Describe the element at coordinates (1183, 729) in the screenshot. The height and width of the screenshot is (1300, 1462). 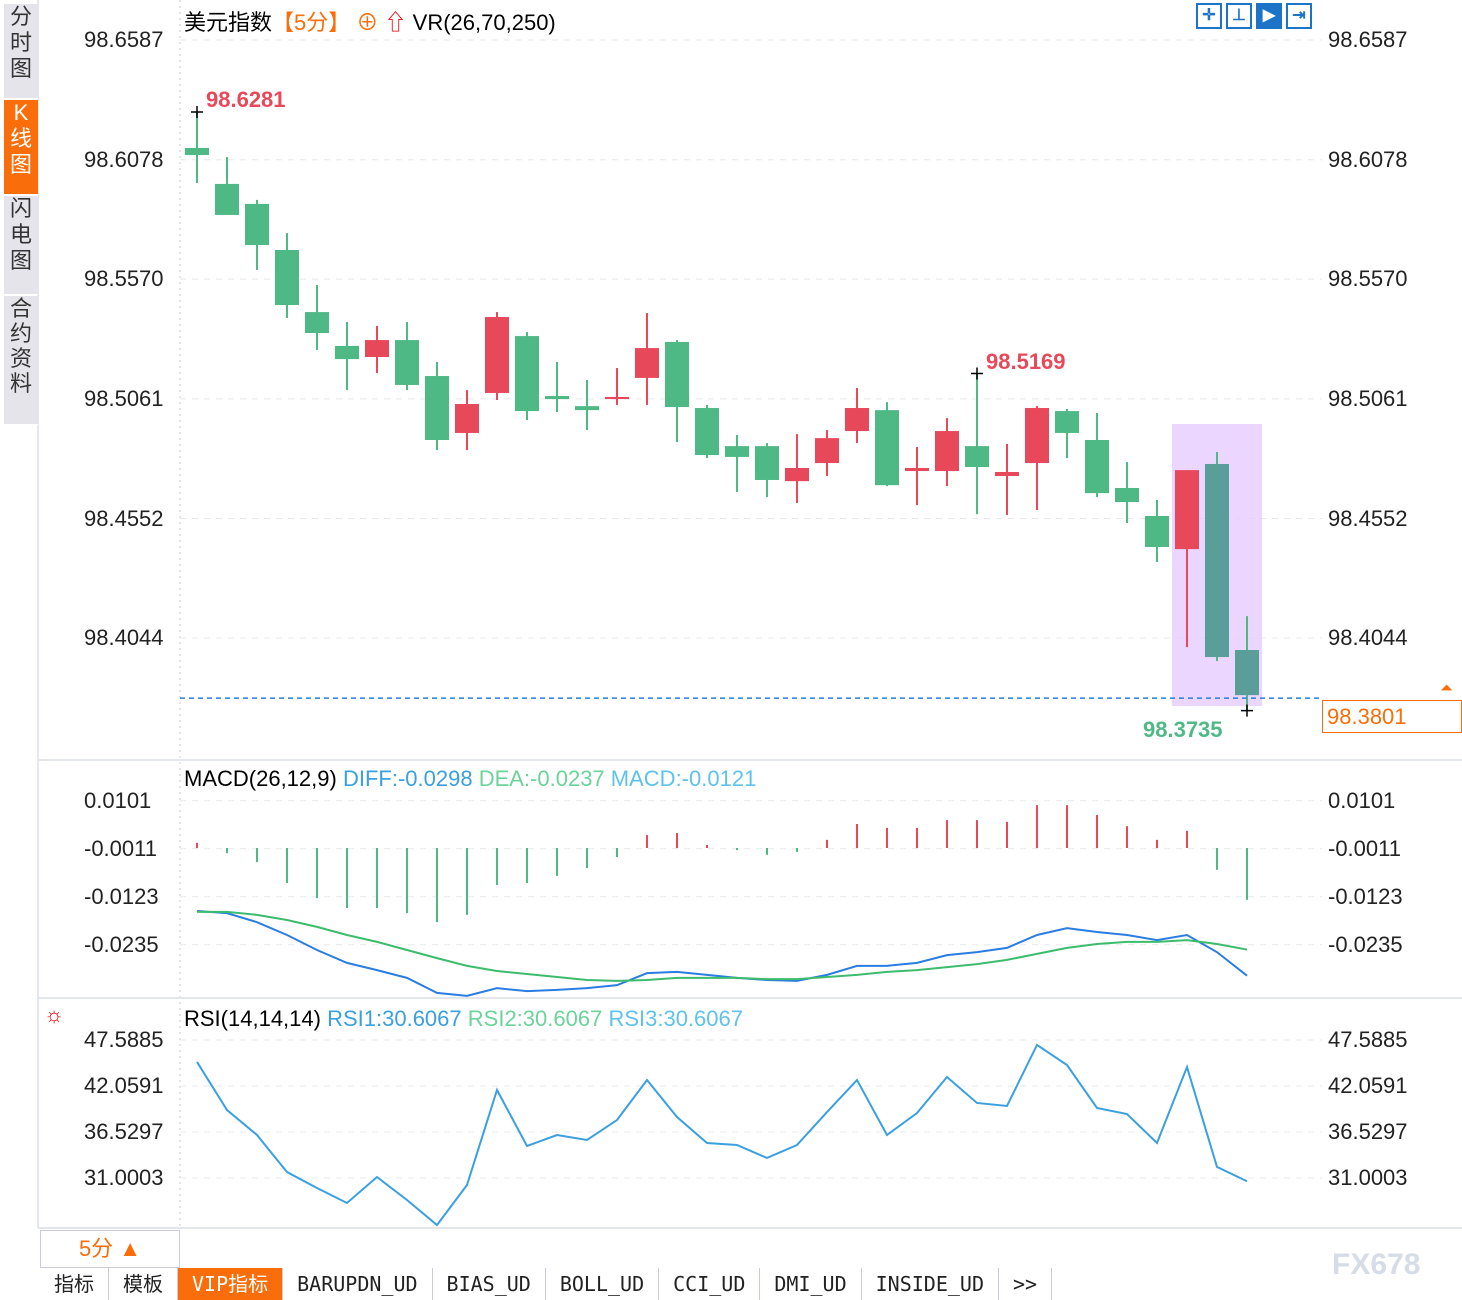
I see `low-price-label: 98.3735` at that location.